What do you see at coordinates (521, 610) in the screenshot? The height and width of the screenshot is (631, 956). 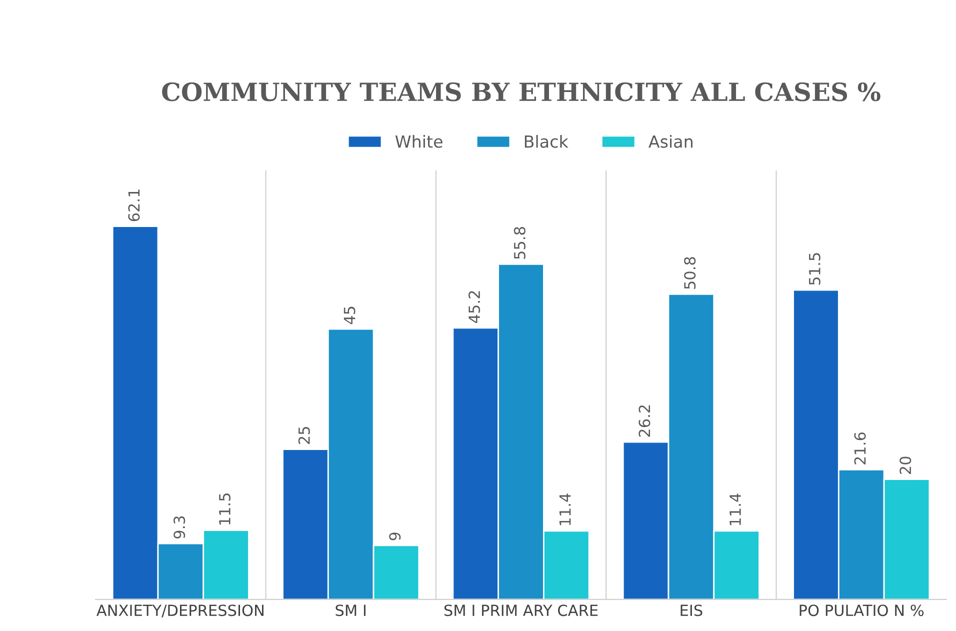 I see `x-tick-label: SM I PRIM ARY CARE` at bounding box center [521, 610].